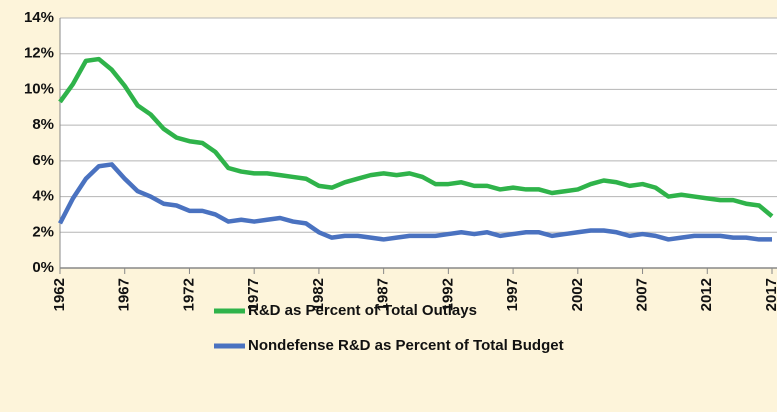 The image size is (777, 412). Describe the element at coordinates (43, 124) in the screenshot. I see `y-tick-label: 8%` at that location.